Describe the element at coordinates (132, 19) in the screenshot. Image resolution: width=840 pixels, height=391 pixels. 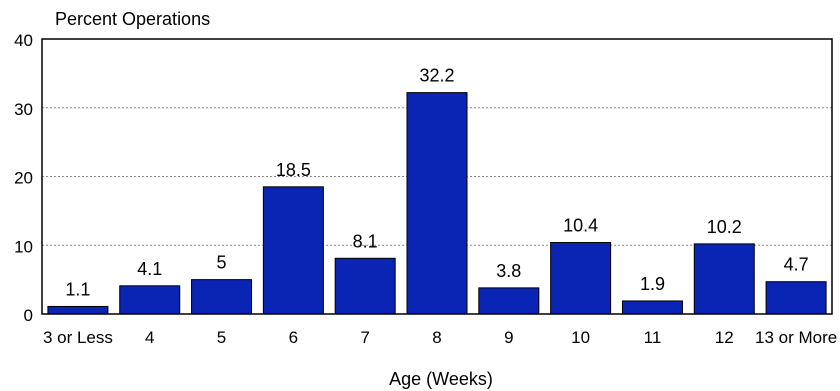
I see `y-axis-title: Percent Operations` at that location.